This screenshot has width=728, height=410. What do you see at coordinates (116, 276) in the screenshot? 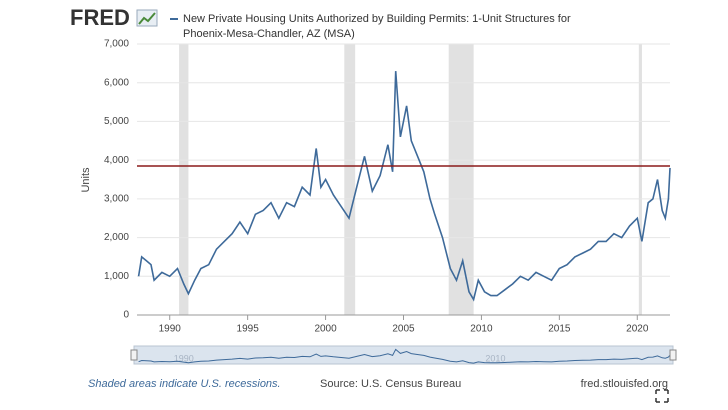
I see `y-tick-label: 1,000` at bounding box center [116, 276].